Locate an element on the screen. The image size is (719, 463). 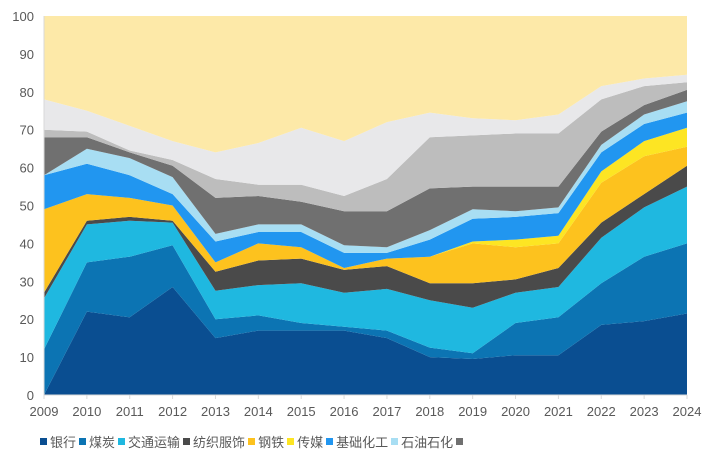
y-tick-label: 40 is located at coordinates (27, 243).